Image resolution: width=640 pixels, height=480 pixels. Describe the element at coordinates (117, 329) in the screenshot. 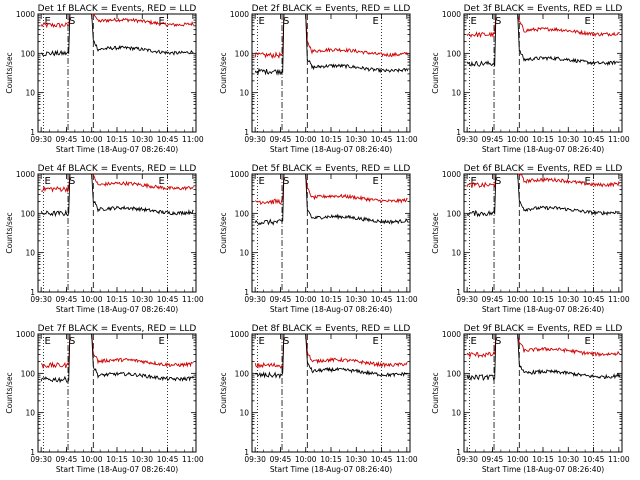

I see `panel-title: Det 7f BLACK = Events, RED = LLD` at that location.